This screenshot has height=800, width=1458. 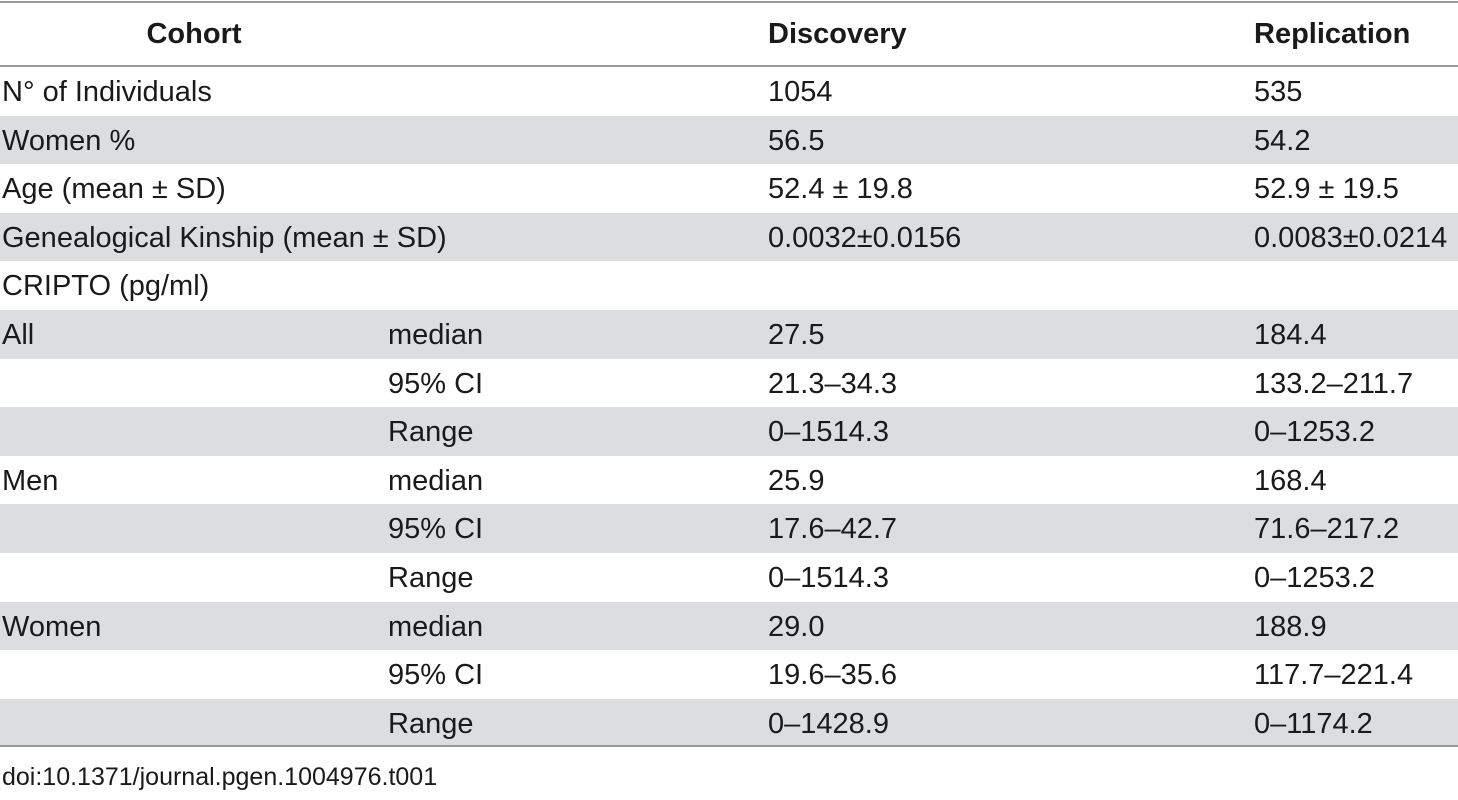 What do you see at coordinates (18, 334) in the screenshot?
I see `row-label: All` at bounding box center [18, 334].